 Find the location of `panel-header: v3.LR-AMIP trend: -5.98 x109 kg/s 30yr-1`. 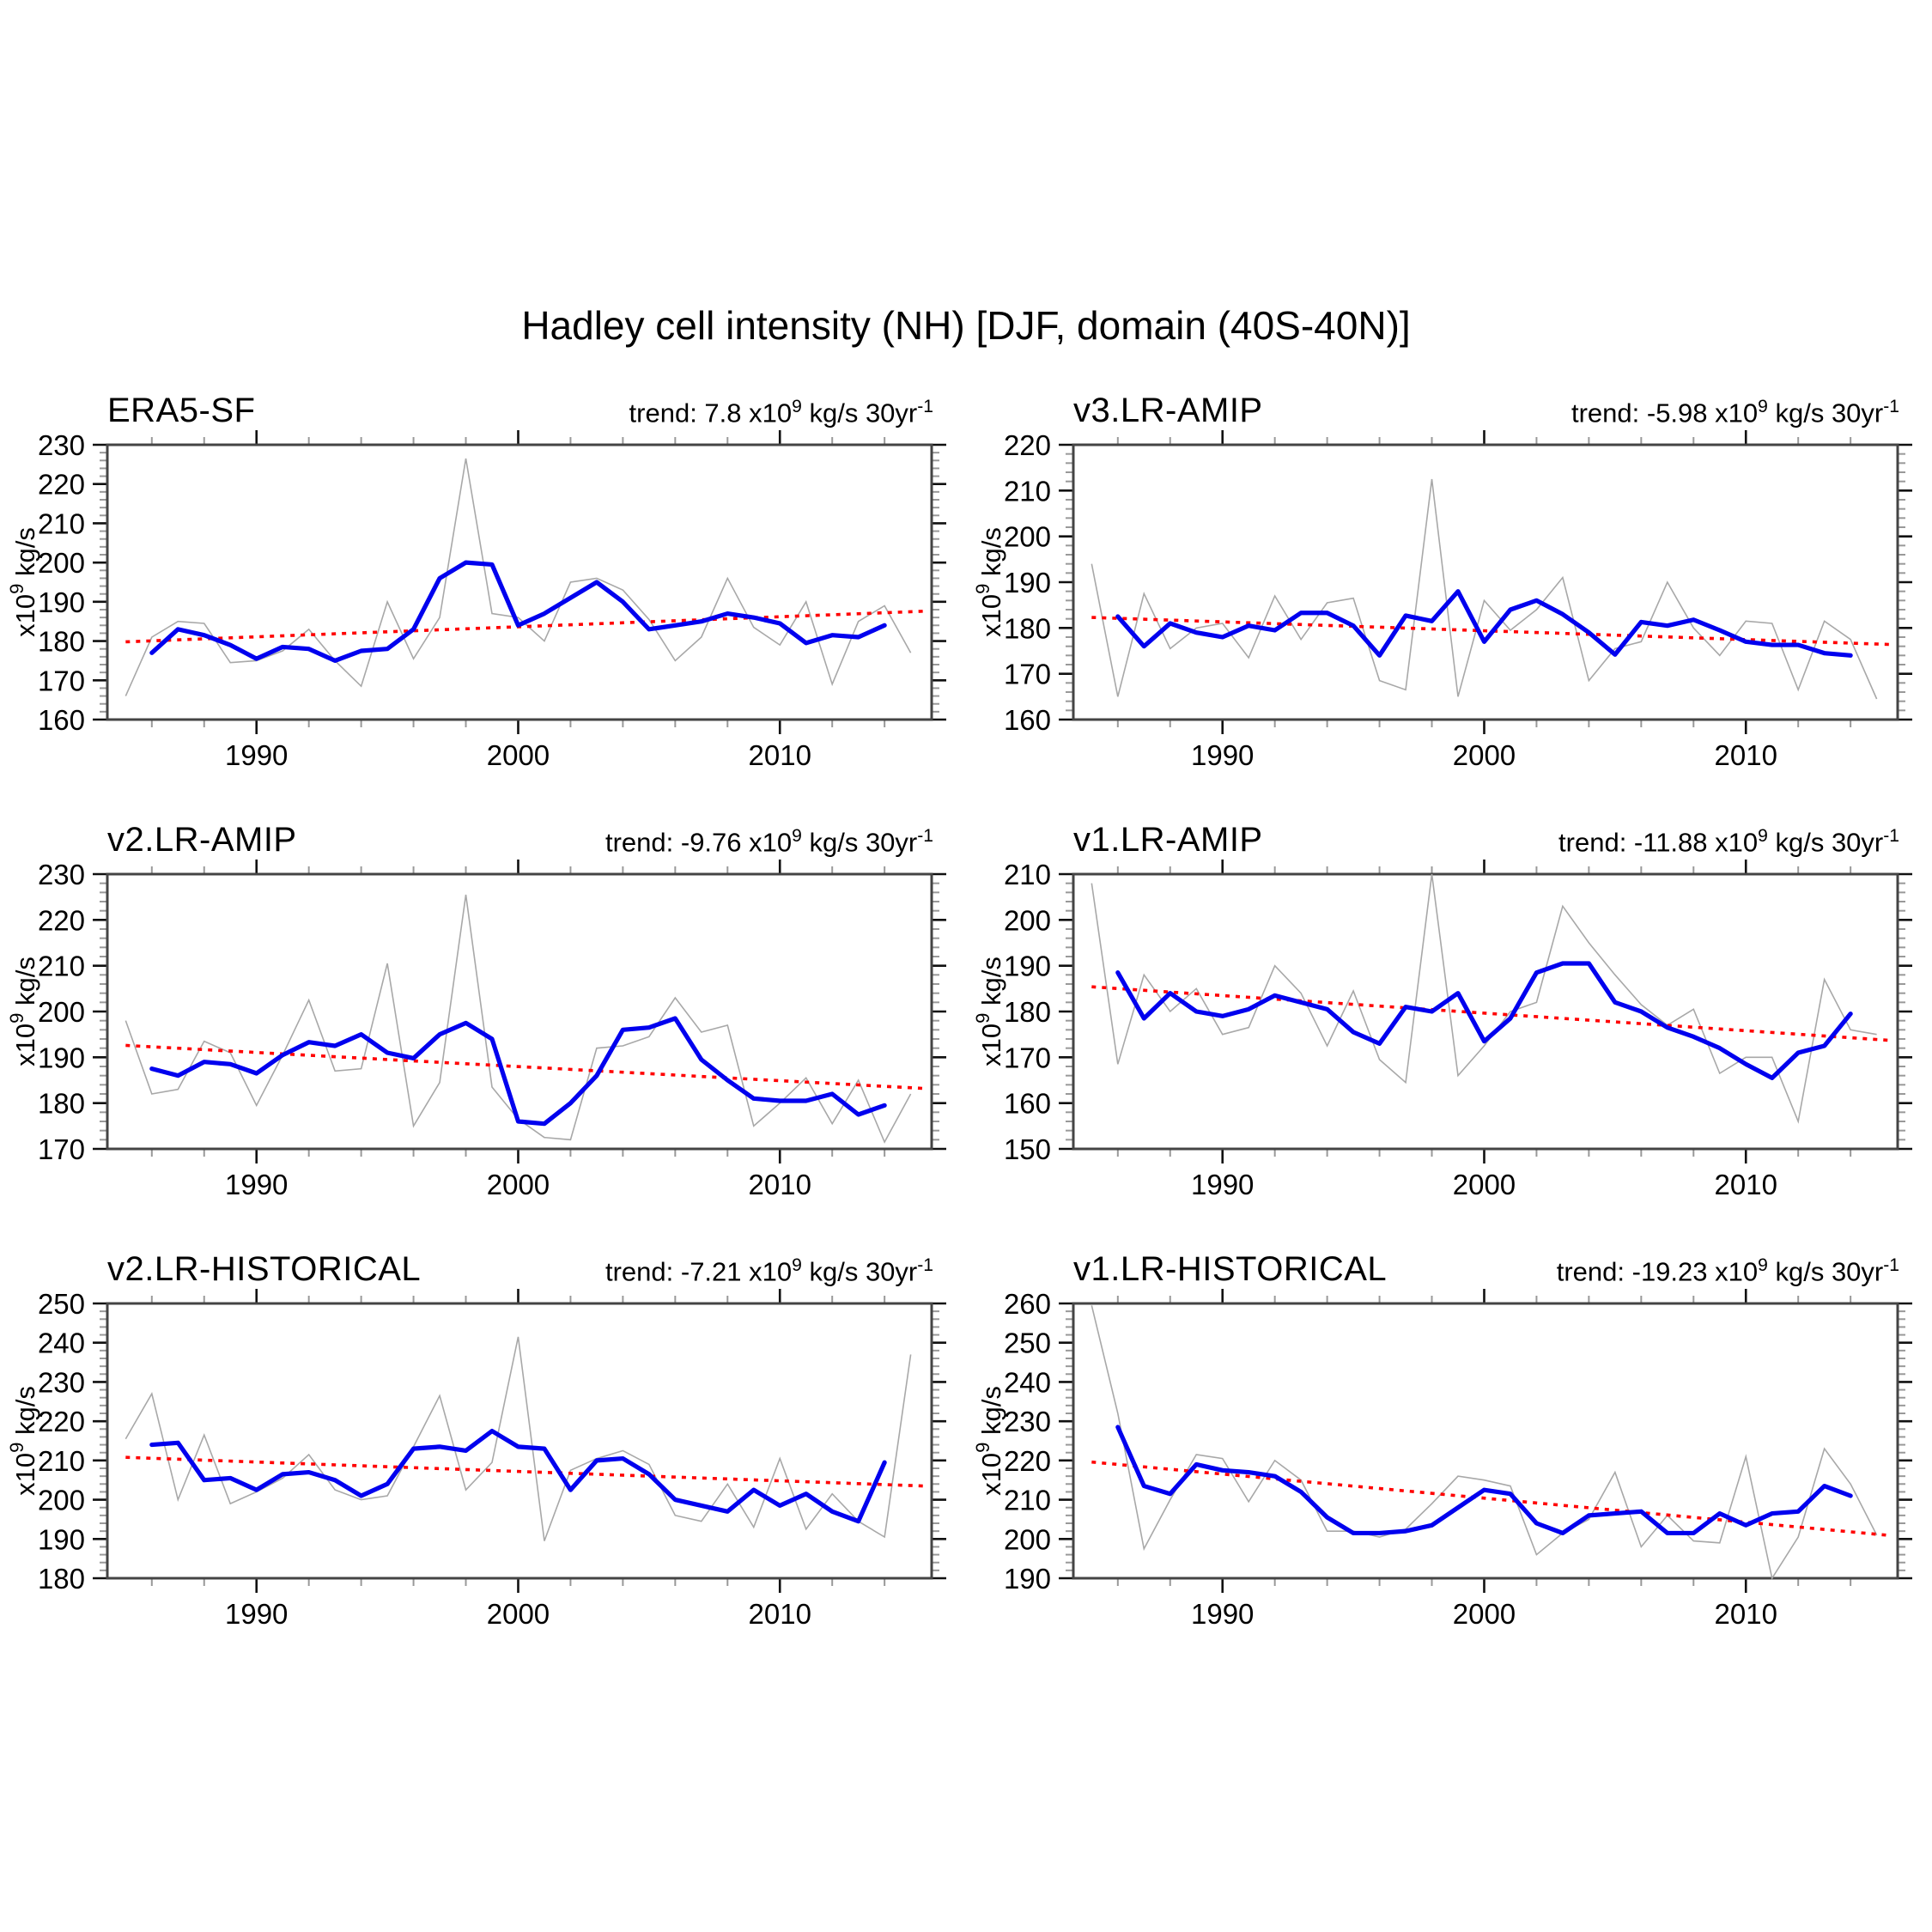

panel-header: v3.LR-AMIP trend: -5.98 x109 kg/s 30yr-1 is located at coordinates (1486, 411).